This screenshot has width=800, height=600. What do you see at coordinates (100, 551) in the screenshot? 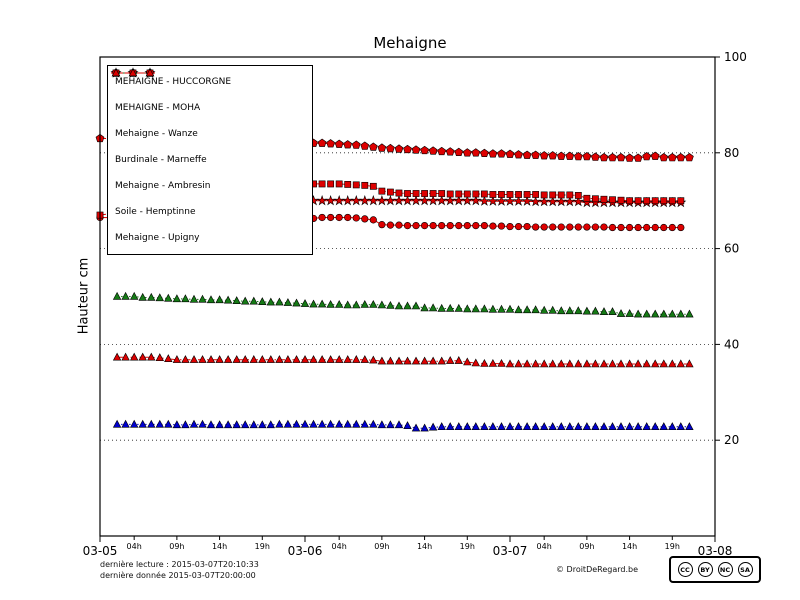
I see `x-major-tick-label: 03-05` at bounding box center [100, 551].